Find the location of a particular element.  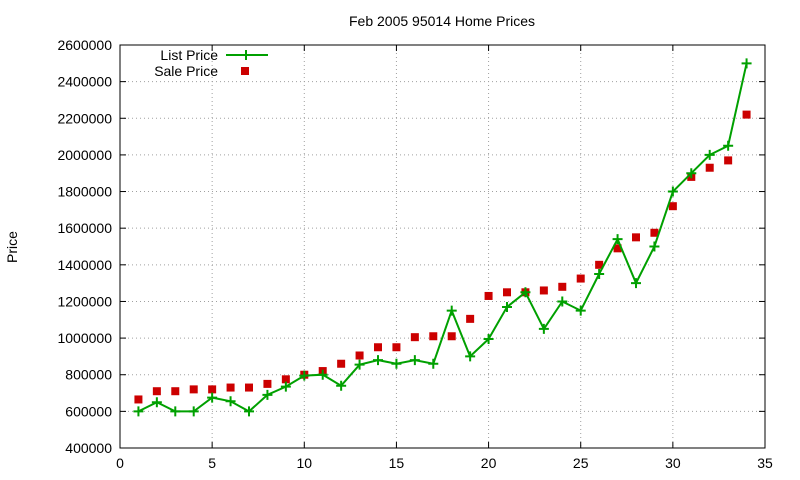

legend-marker-list-price is located at coordinates (246, 55).